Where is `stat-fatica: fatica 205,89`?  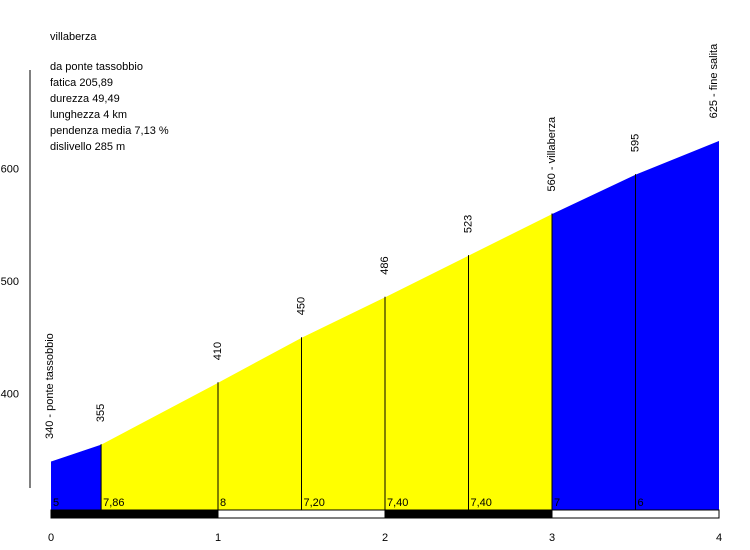 stat-fatica: fatica 205,89 is located at coordinates (81, 83).